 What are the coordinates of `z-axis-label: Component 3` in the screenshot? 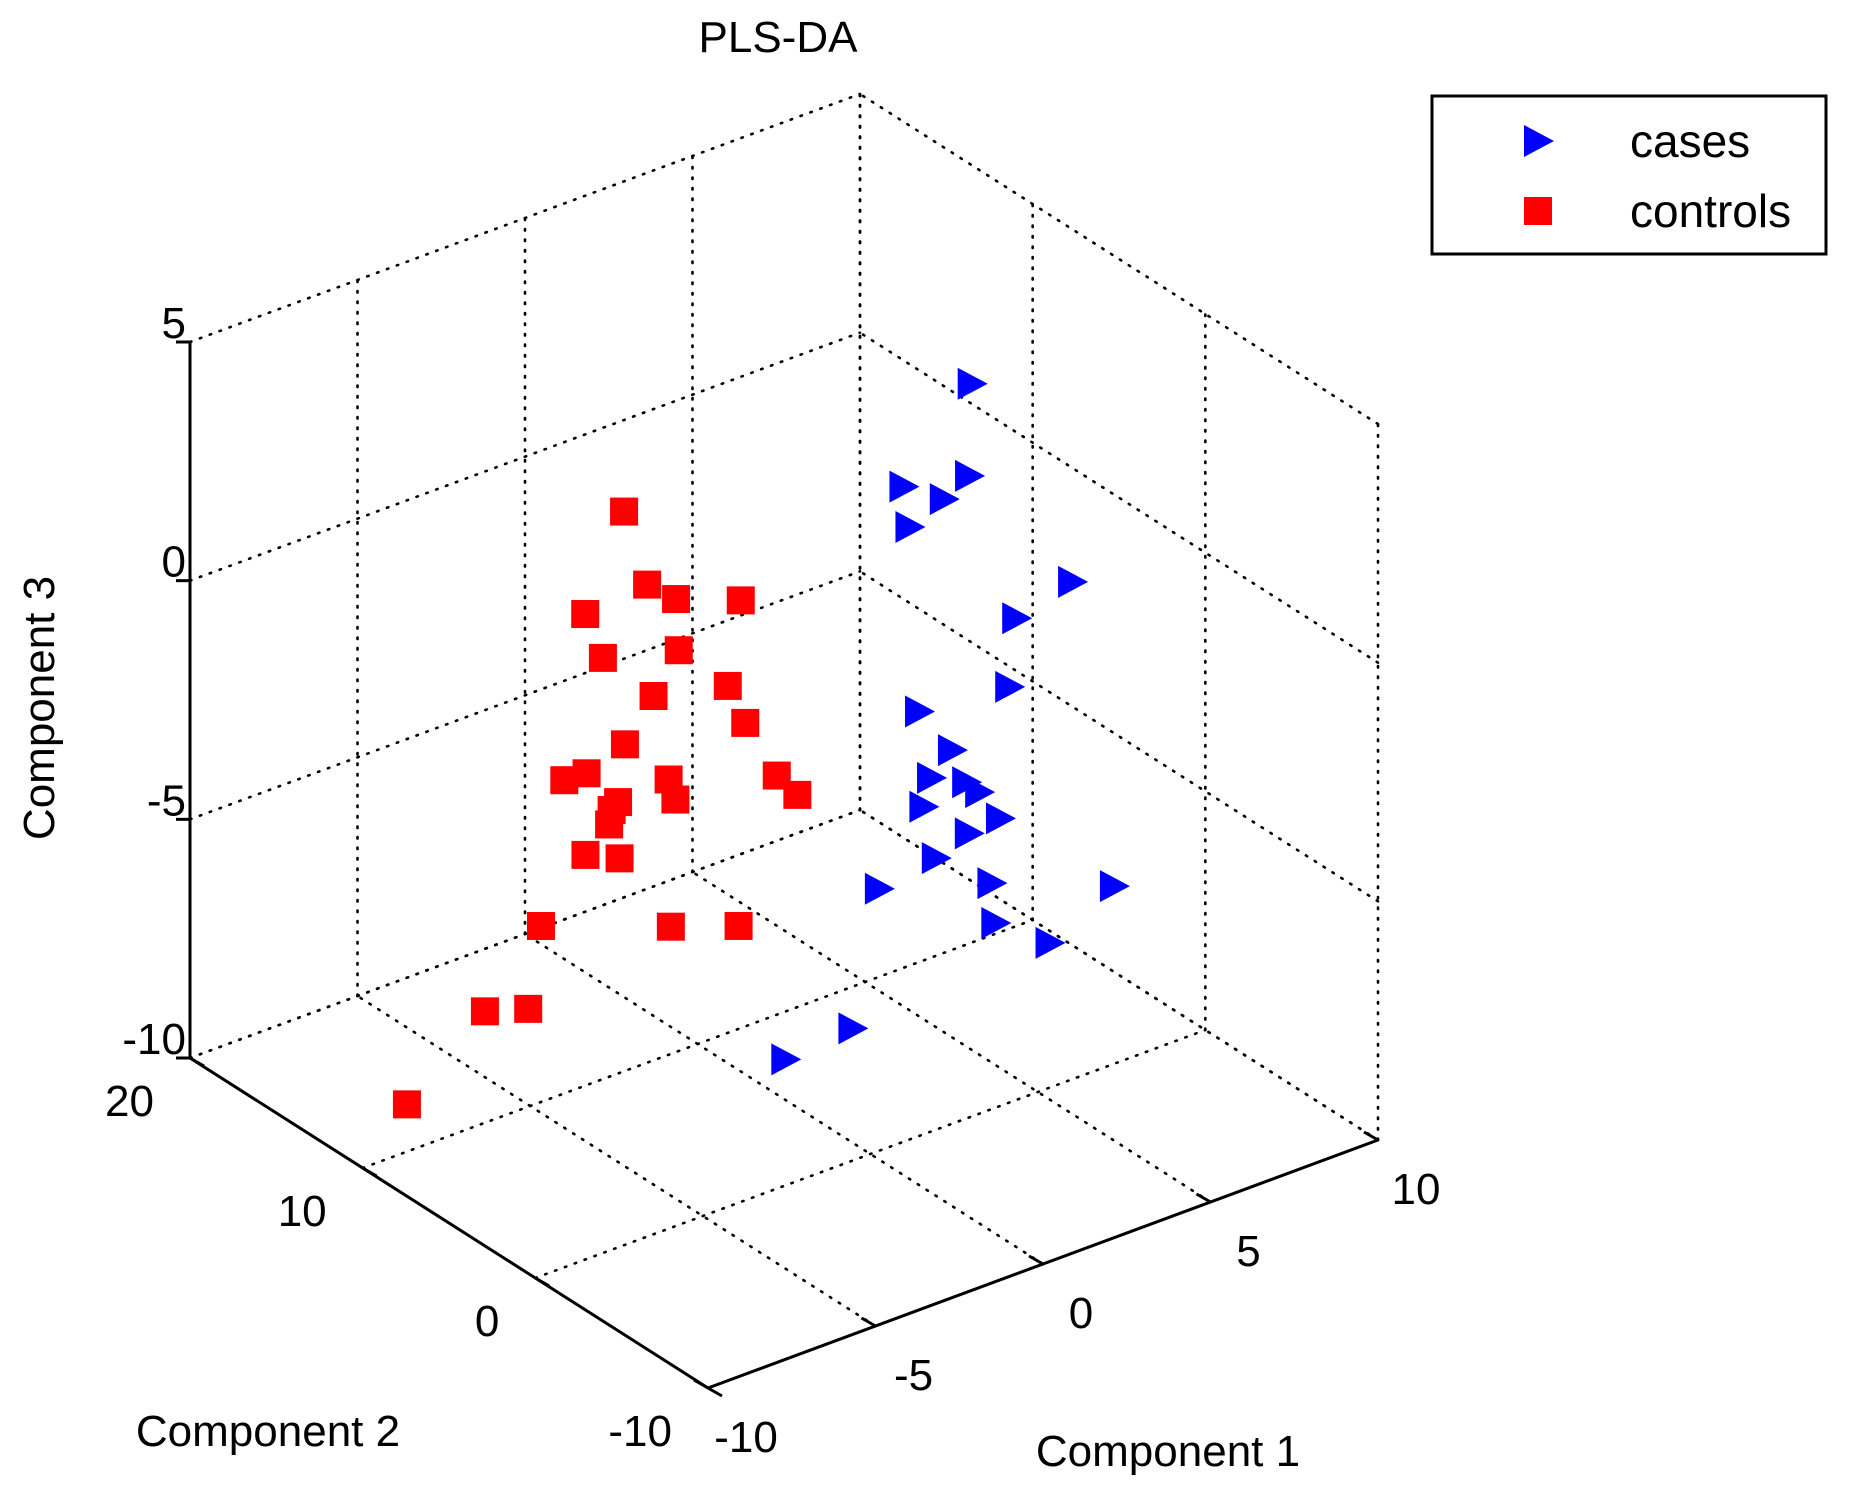 It's located at (39, 708).